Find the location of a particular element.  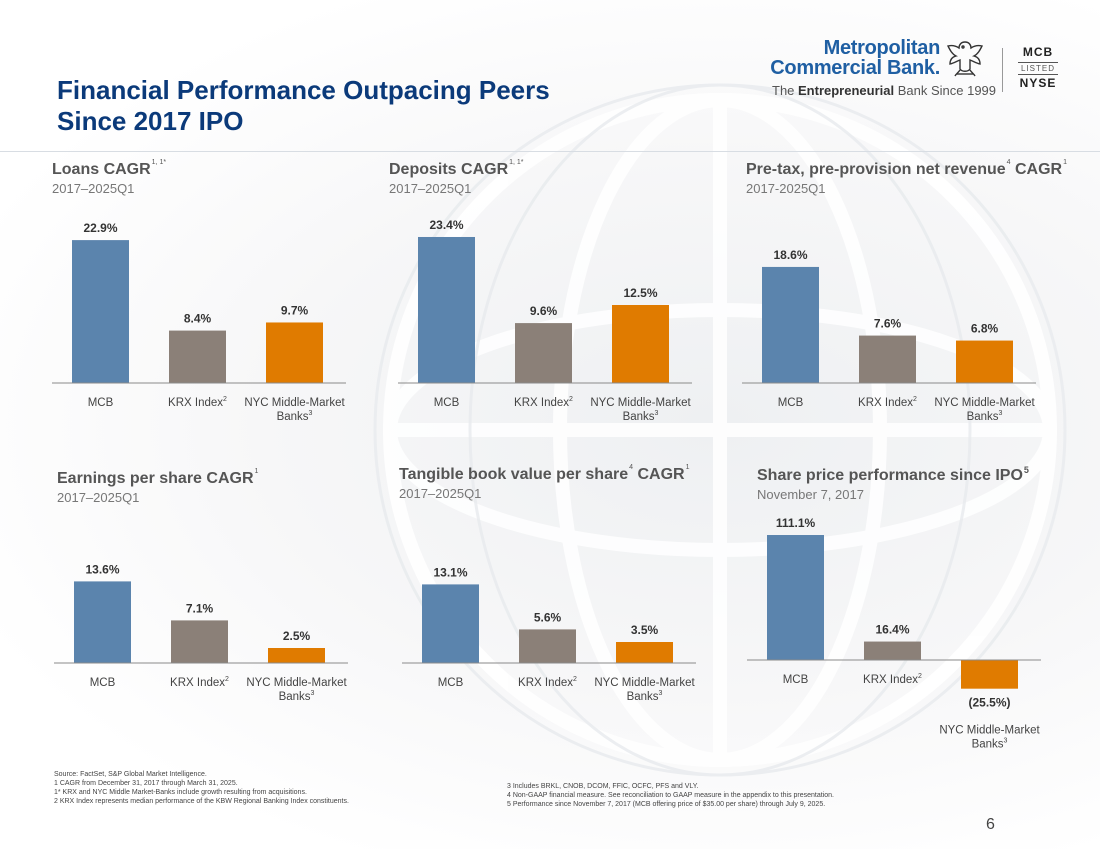

data-label: 18.6% is located at coordinates (790, 255).